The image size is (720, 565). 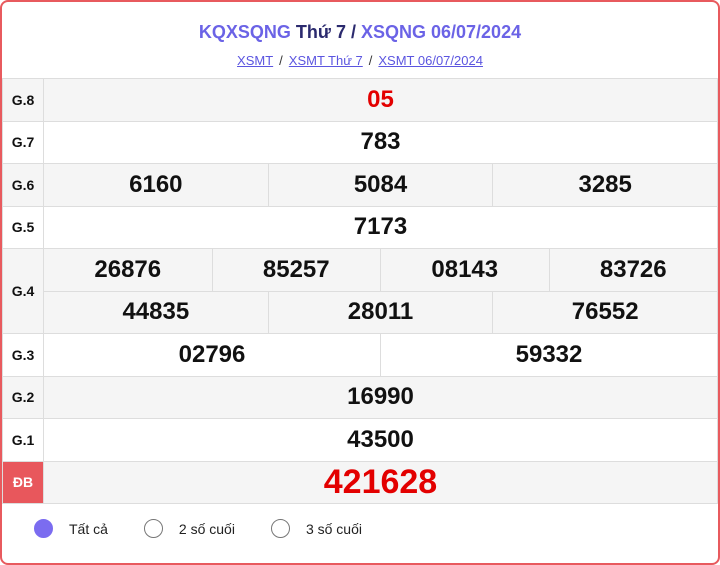 What do you see at coordinates (325, 32) in the screenshot?
I see `title-day: Thứ 7 /` at bounding box center [325, 32].